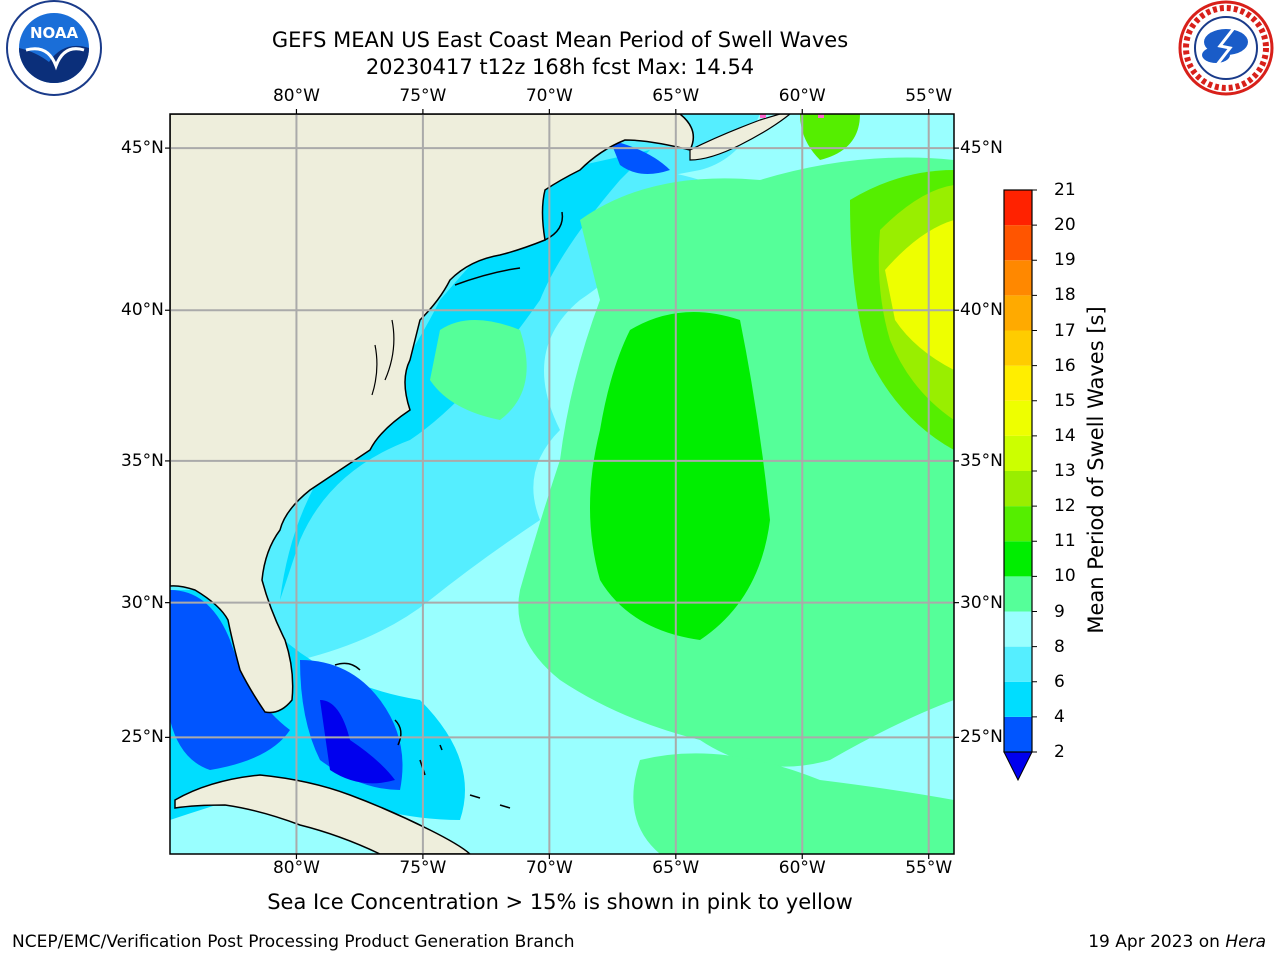 Image resolution: width=1280 pixels, height=960 pixels. What do you see at coordinates (1065, 260) in the screenshot?
I see `colorbar-tick-label: 19` at bounding box center [1065, 260].